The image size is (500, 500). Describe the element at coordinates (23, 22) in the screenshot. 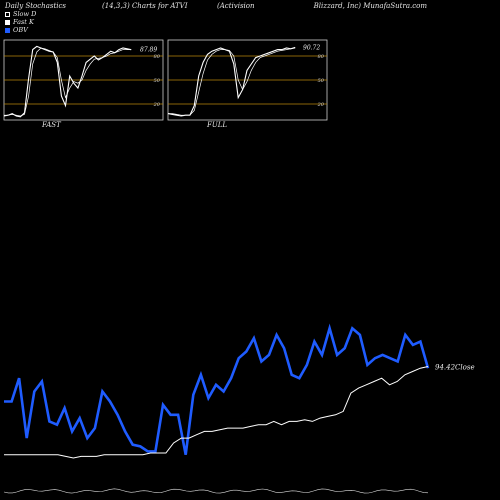

I see `legend-label: Fast K` at that location.